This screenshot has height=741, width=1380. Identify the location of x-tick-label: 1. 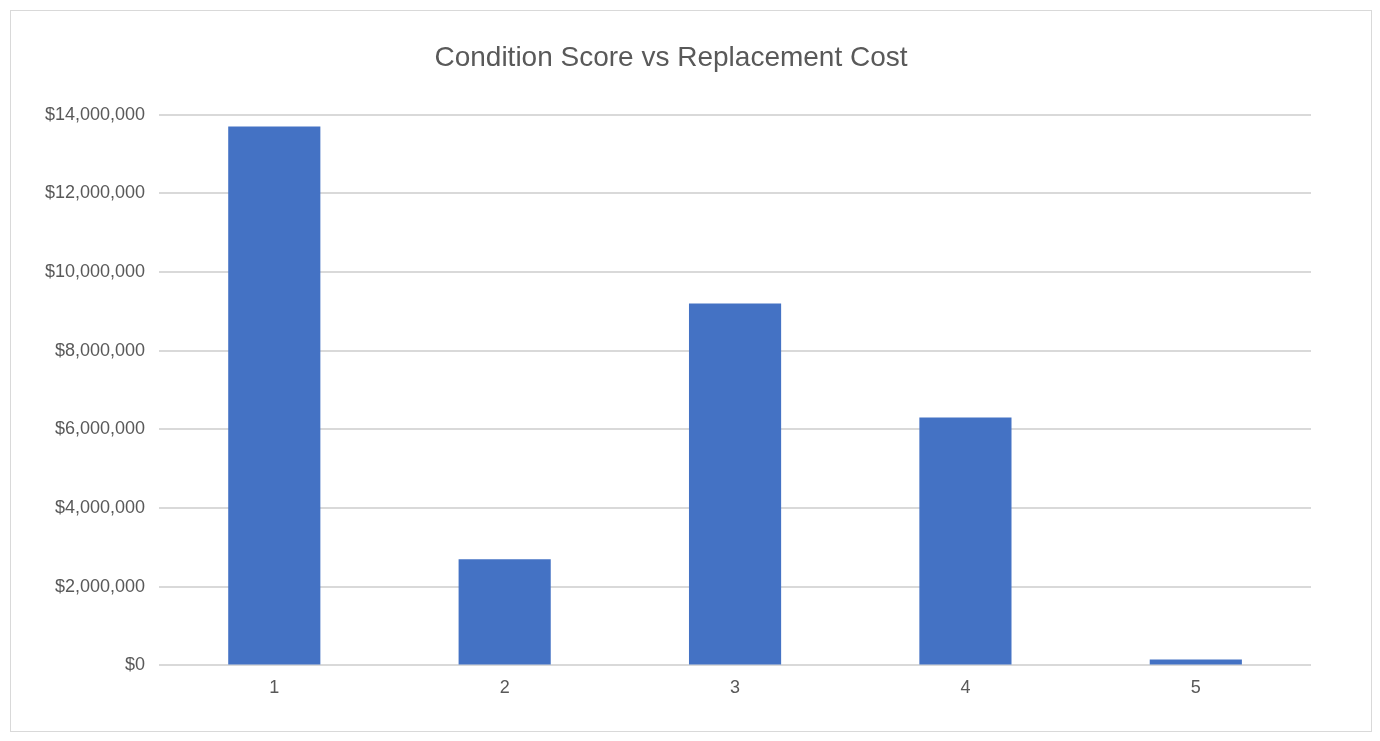
(274, 687).